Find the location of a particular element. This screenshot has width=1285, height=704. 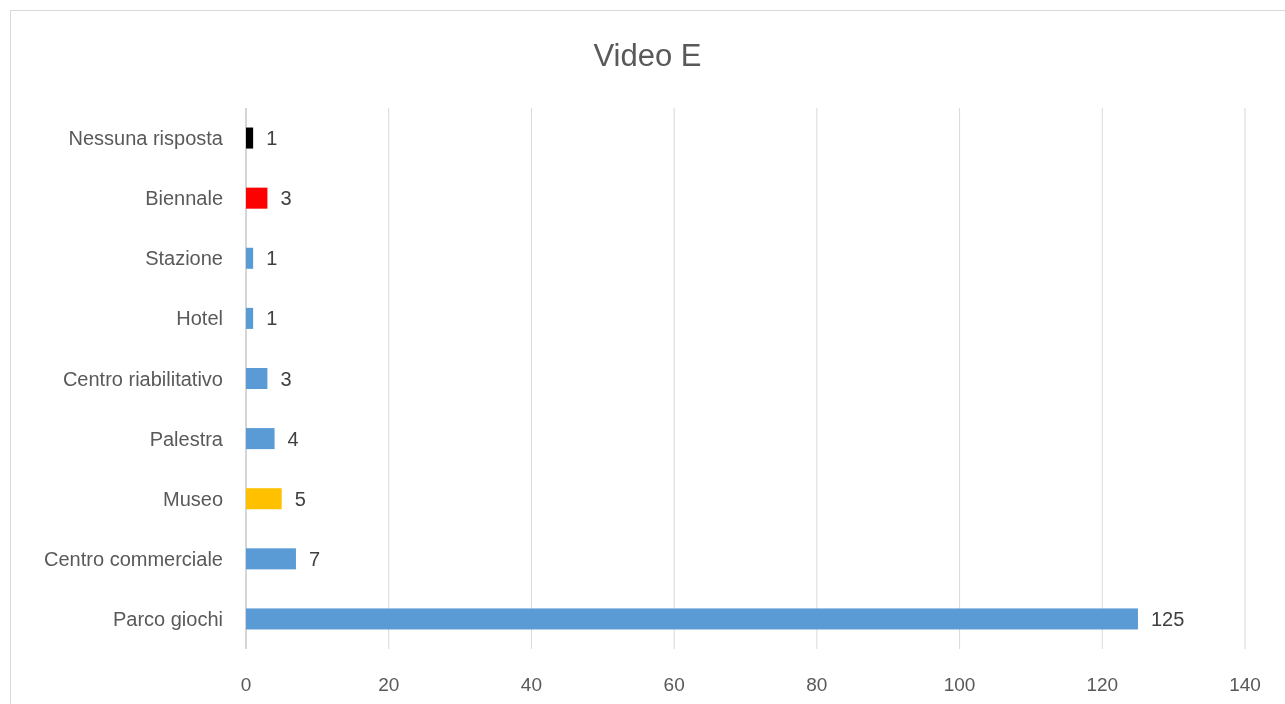

x-tick-label: 20 is located at coordinates (389, 684).